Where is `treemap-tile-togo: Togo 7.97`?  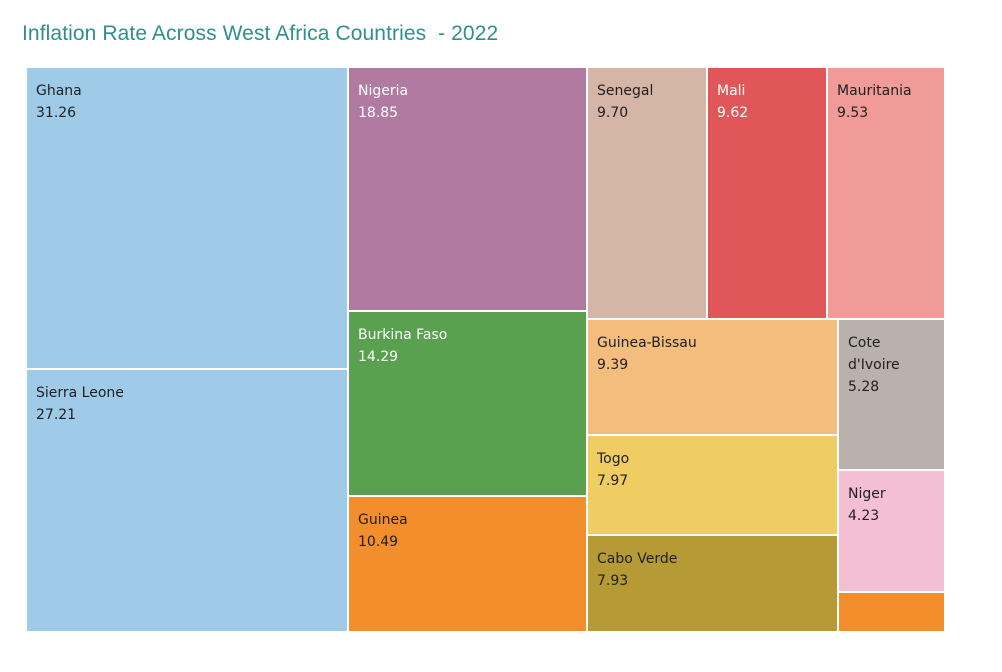
treemap-tile-togo: Togo 7.97 is located at coordinates (712, 485).